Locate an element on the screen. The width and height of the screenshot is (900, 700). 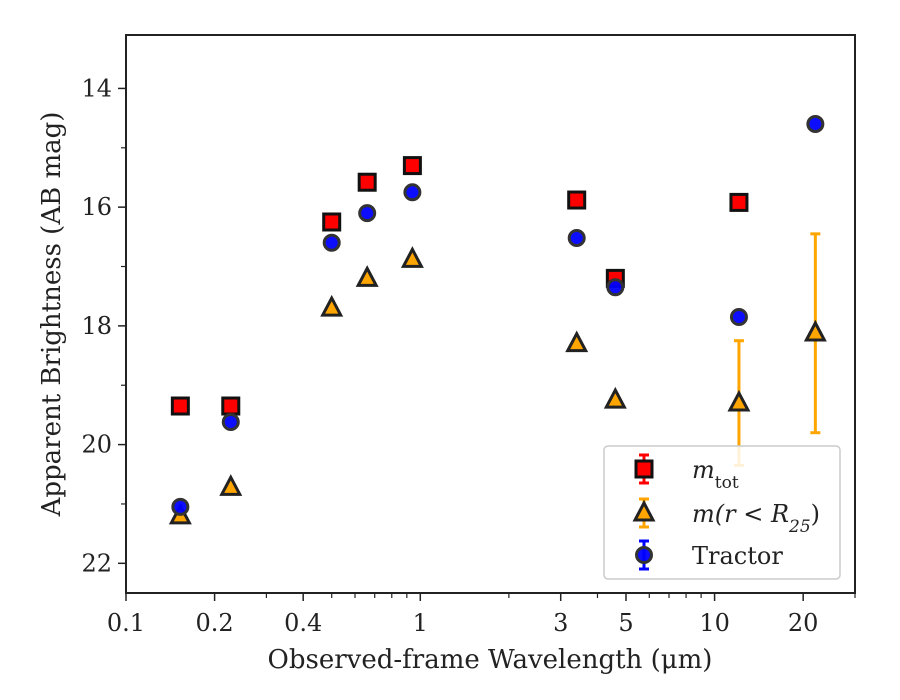
legend-label: Tractor is located at coordinates (737, 556).